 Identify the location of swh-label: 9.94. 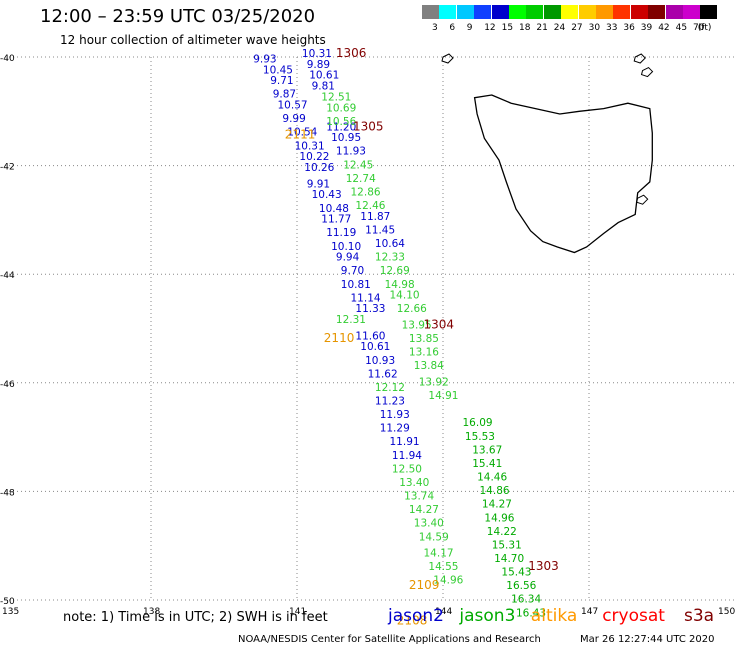
(348, 258).